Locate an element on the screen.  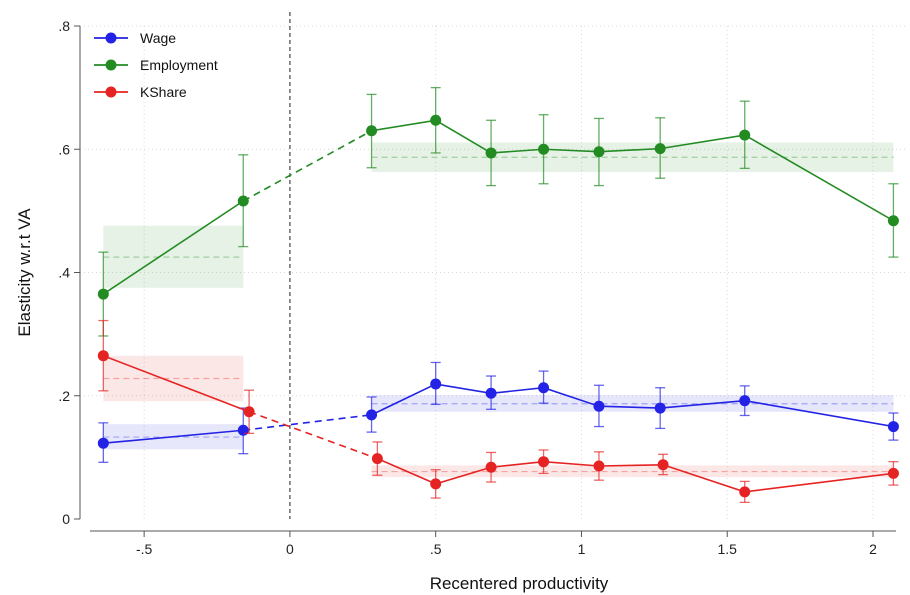
legend-kshare-marker is located at coordinates (111, 92).